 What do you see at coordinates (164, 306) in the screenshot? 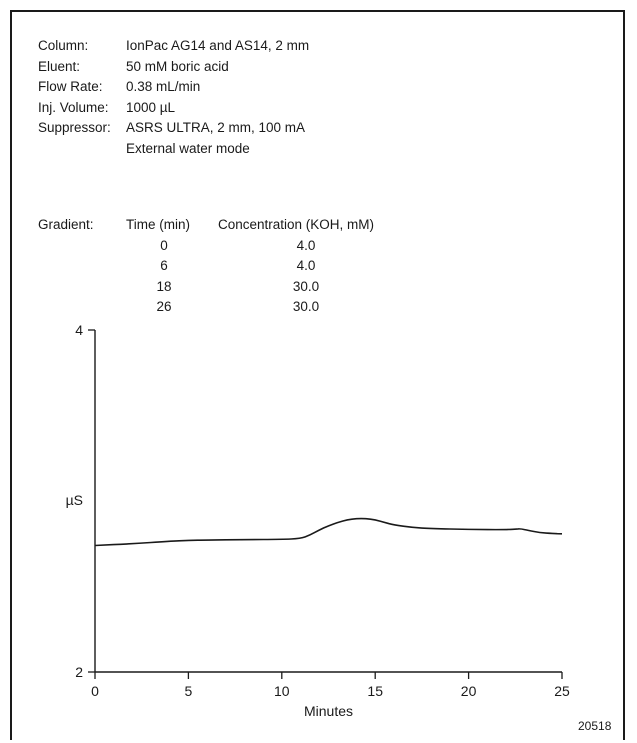
I see `gradient-time: 26` at bounding box center [164, 306].